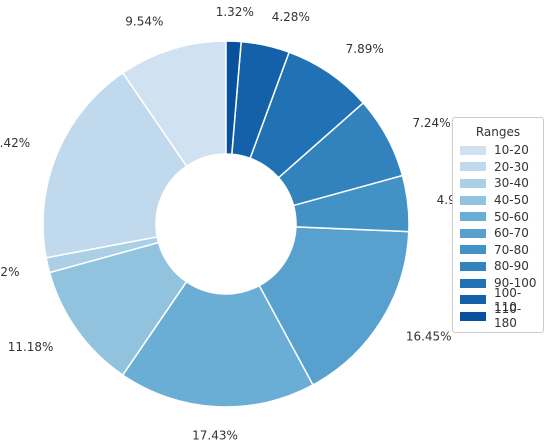 The image size is (550, 445). Describe the element at coordinates (31, 347) in the screenshot. I see `slice-label-40-50: 11.18%` at that location.